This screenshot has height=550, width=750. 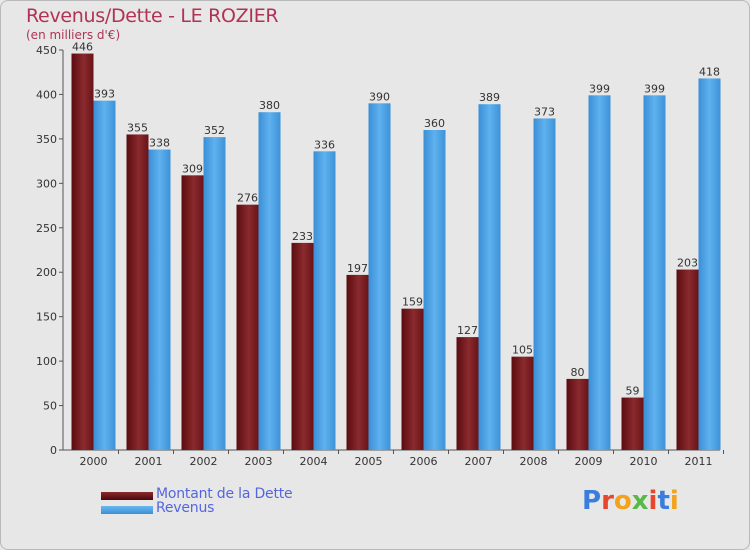 I want to click on data-label-dette: 59, so click(x=633, y=391).